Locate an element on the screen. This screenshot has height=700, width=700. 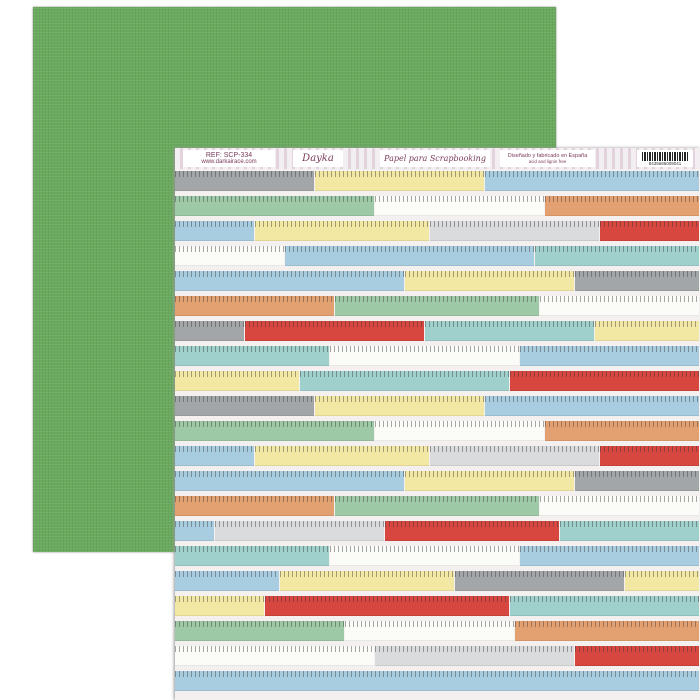
made-in-text: Diseñado y fabricado en España is located at coordinates (547, 156).